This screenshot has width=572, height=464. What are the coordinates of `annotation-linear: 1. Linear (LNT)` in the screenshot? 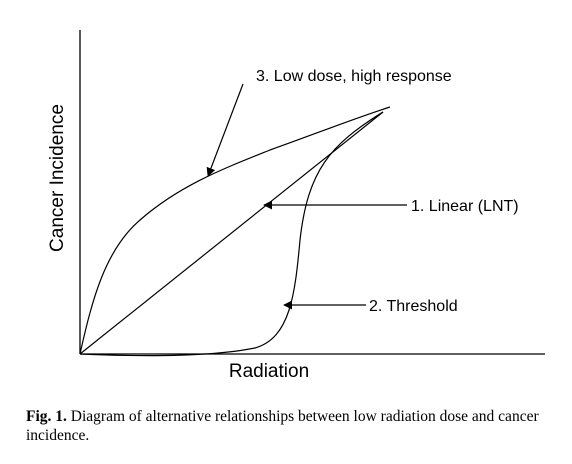 It's located at (465, 206).